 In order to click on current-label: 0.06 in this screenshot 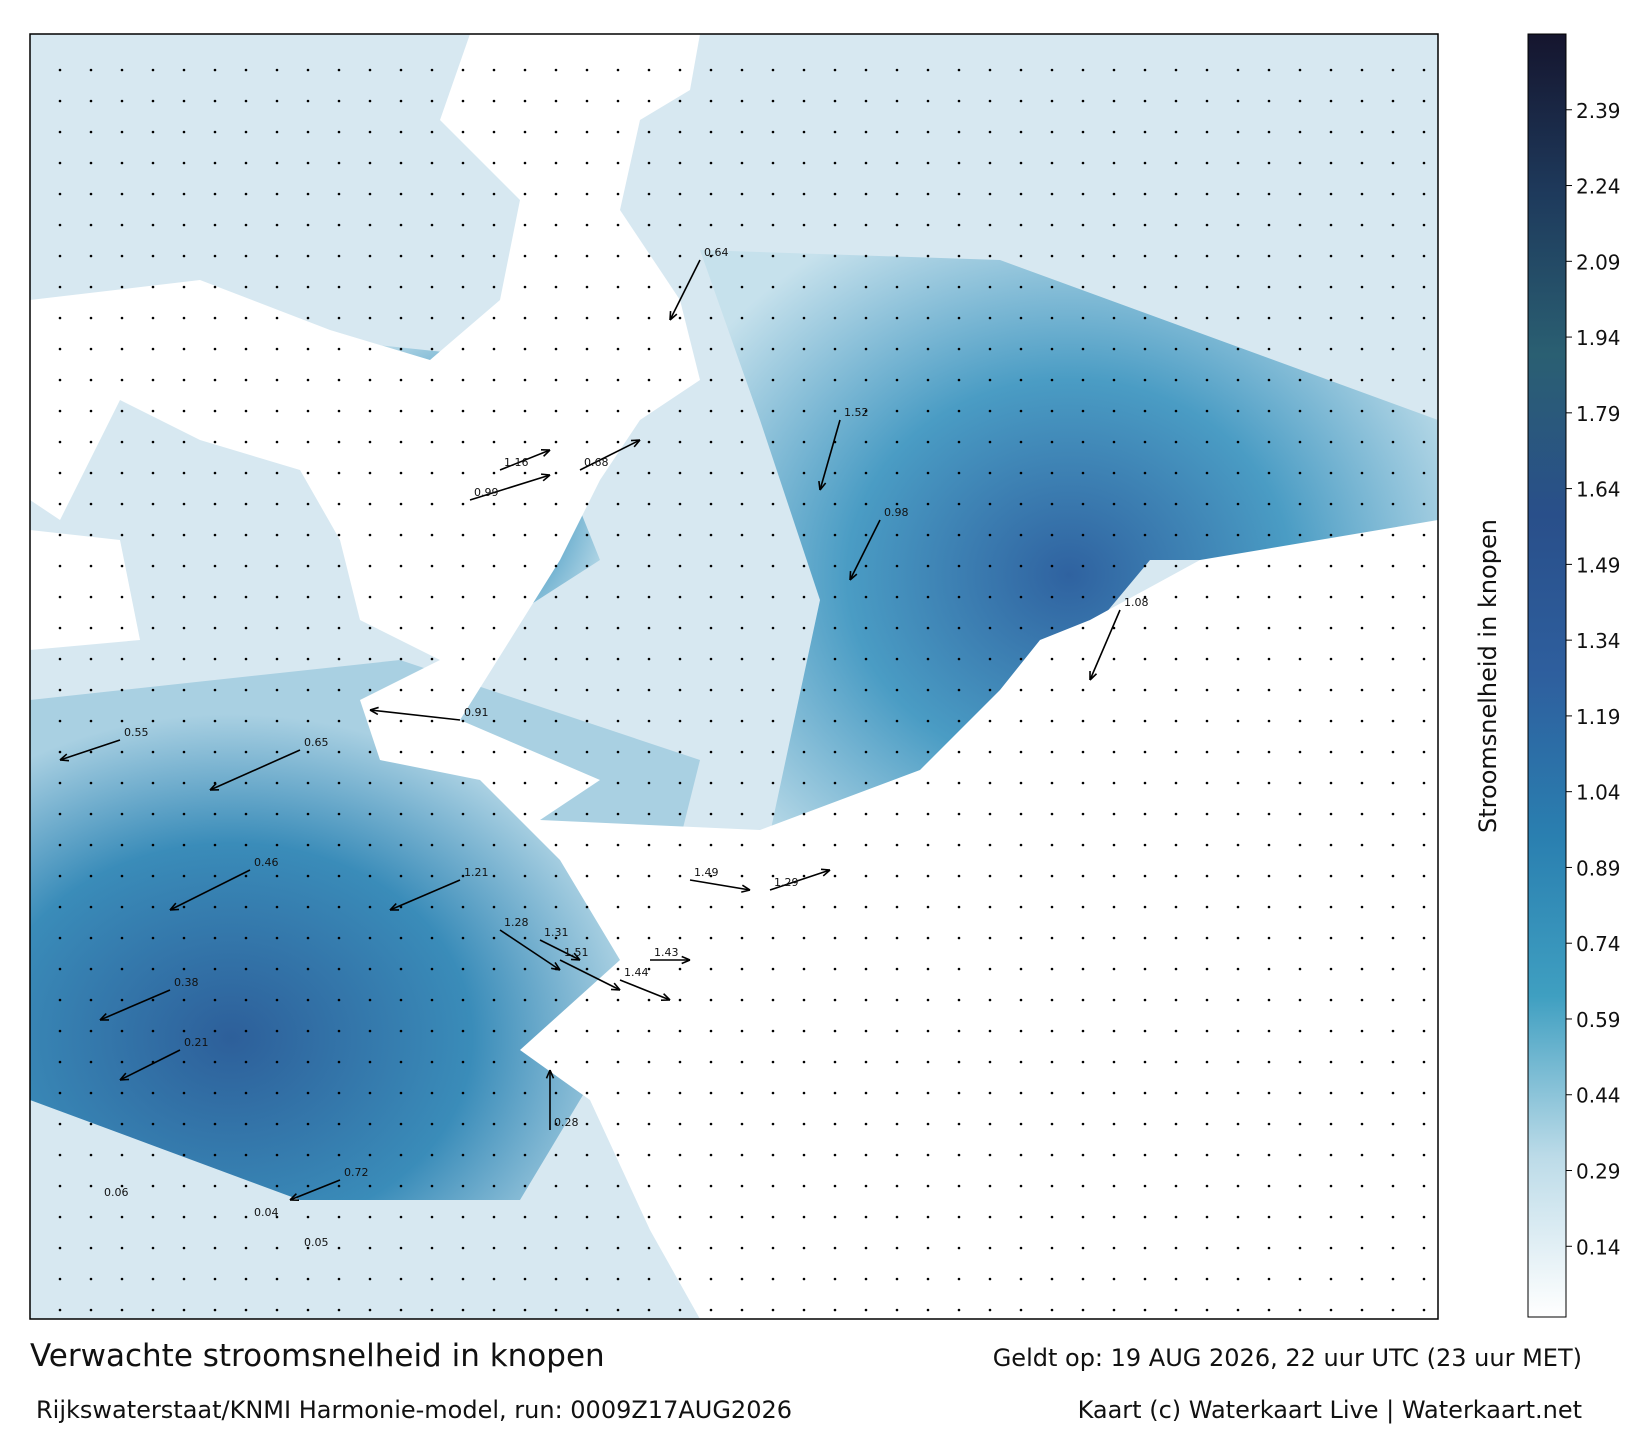, I will do `click(116, 1192)`.